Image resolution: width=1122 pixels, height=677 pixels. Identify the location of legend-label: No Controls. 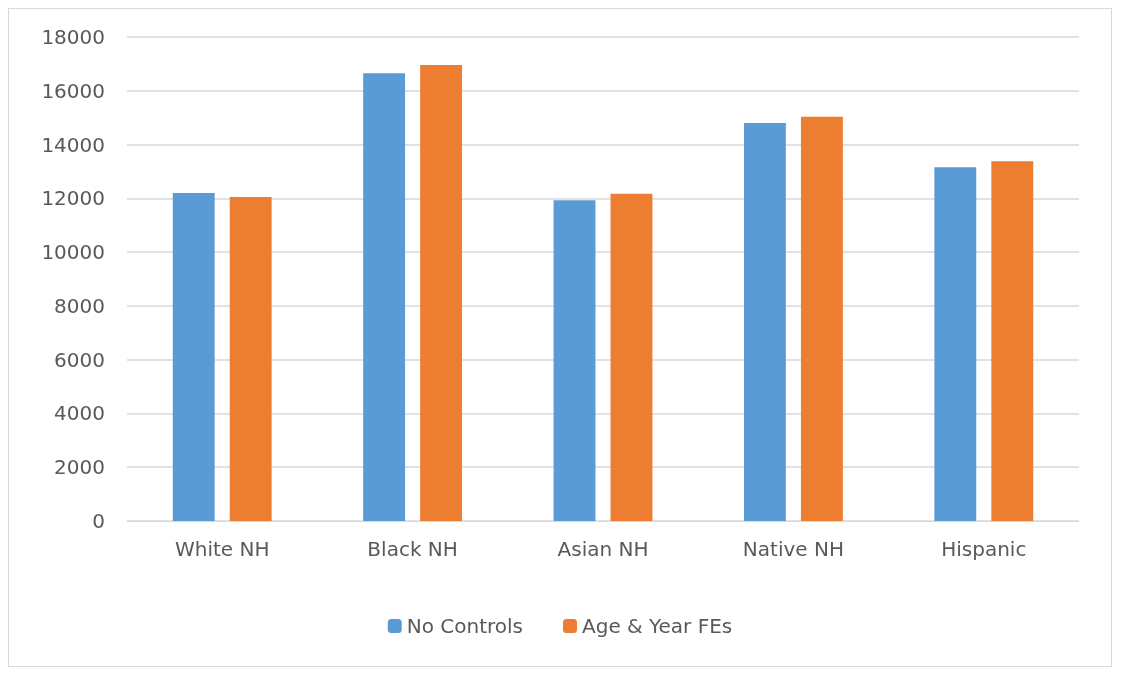
(465, 626).